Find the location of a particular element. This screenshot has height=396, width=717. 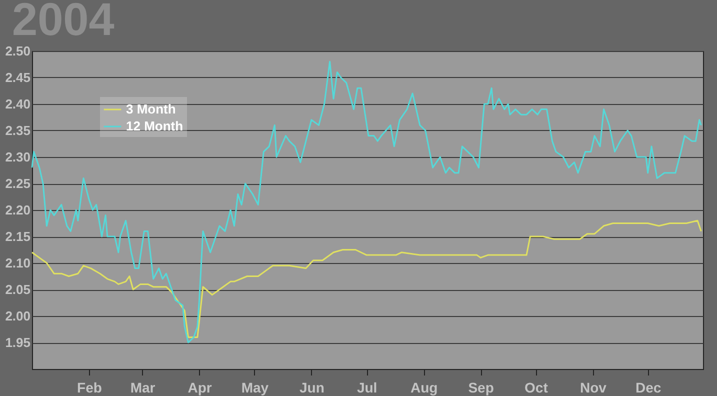

y-tick-label: 2.50 is located at coordinates (17, 51).